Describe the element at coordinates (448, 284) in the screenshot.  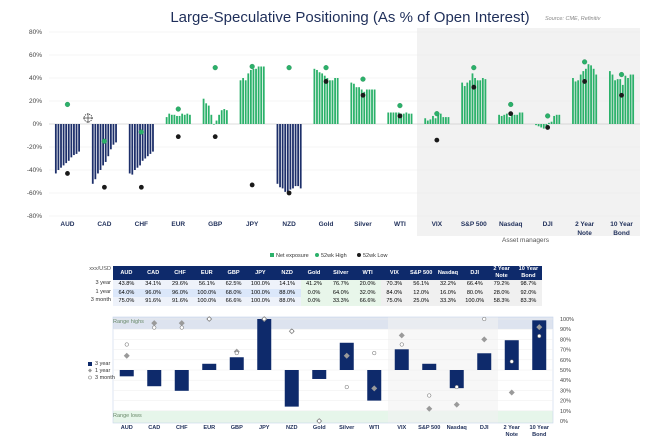
I see `table-cell: 32.2%` at that location.